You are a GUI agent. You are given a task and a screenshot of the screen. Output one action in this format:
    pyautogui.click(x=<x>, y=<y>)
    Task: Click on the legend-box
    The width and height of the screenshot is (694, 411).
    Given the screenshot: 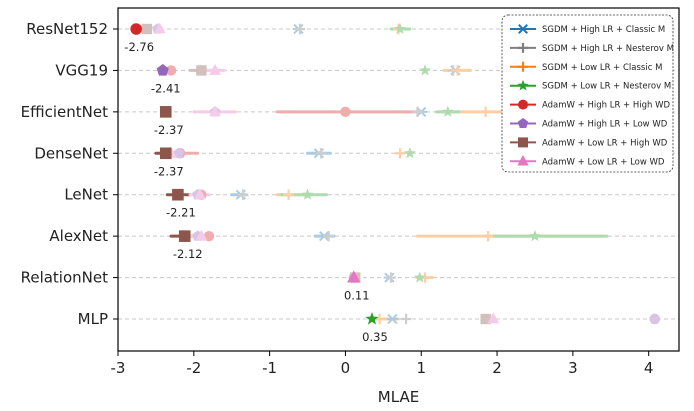 What is the action you would take?
    pyautogui.click(x=587, y=93)
    